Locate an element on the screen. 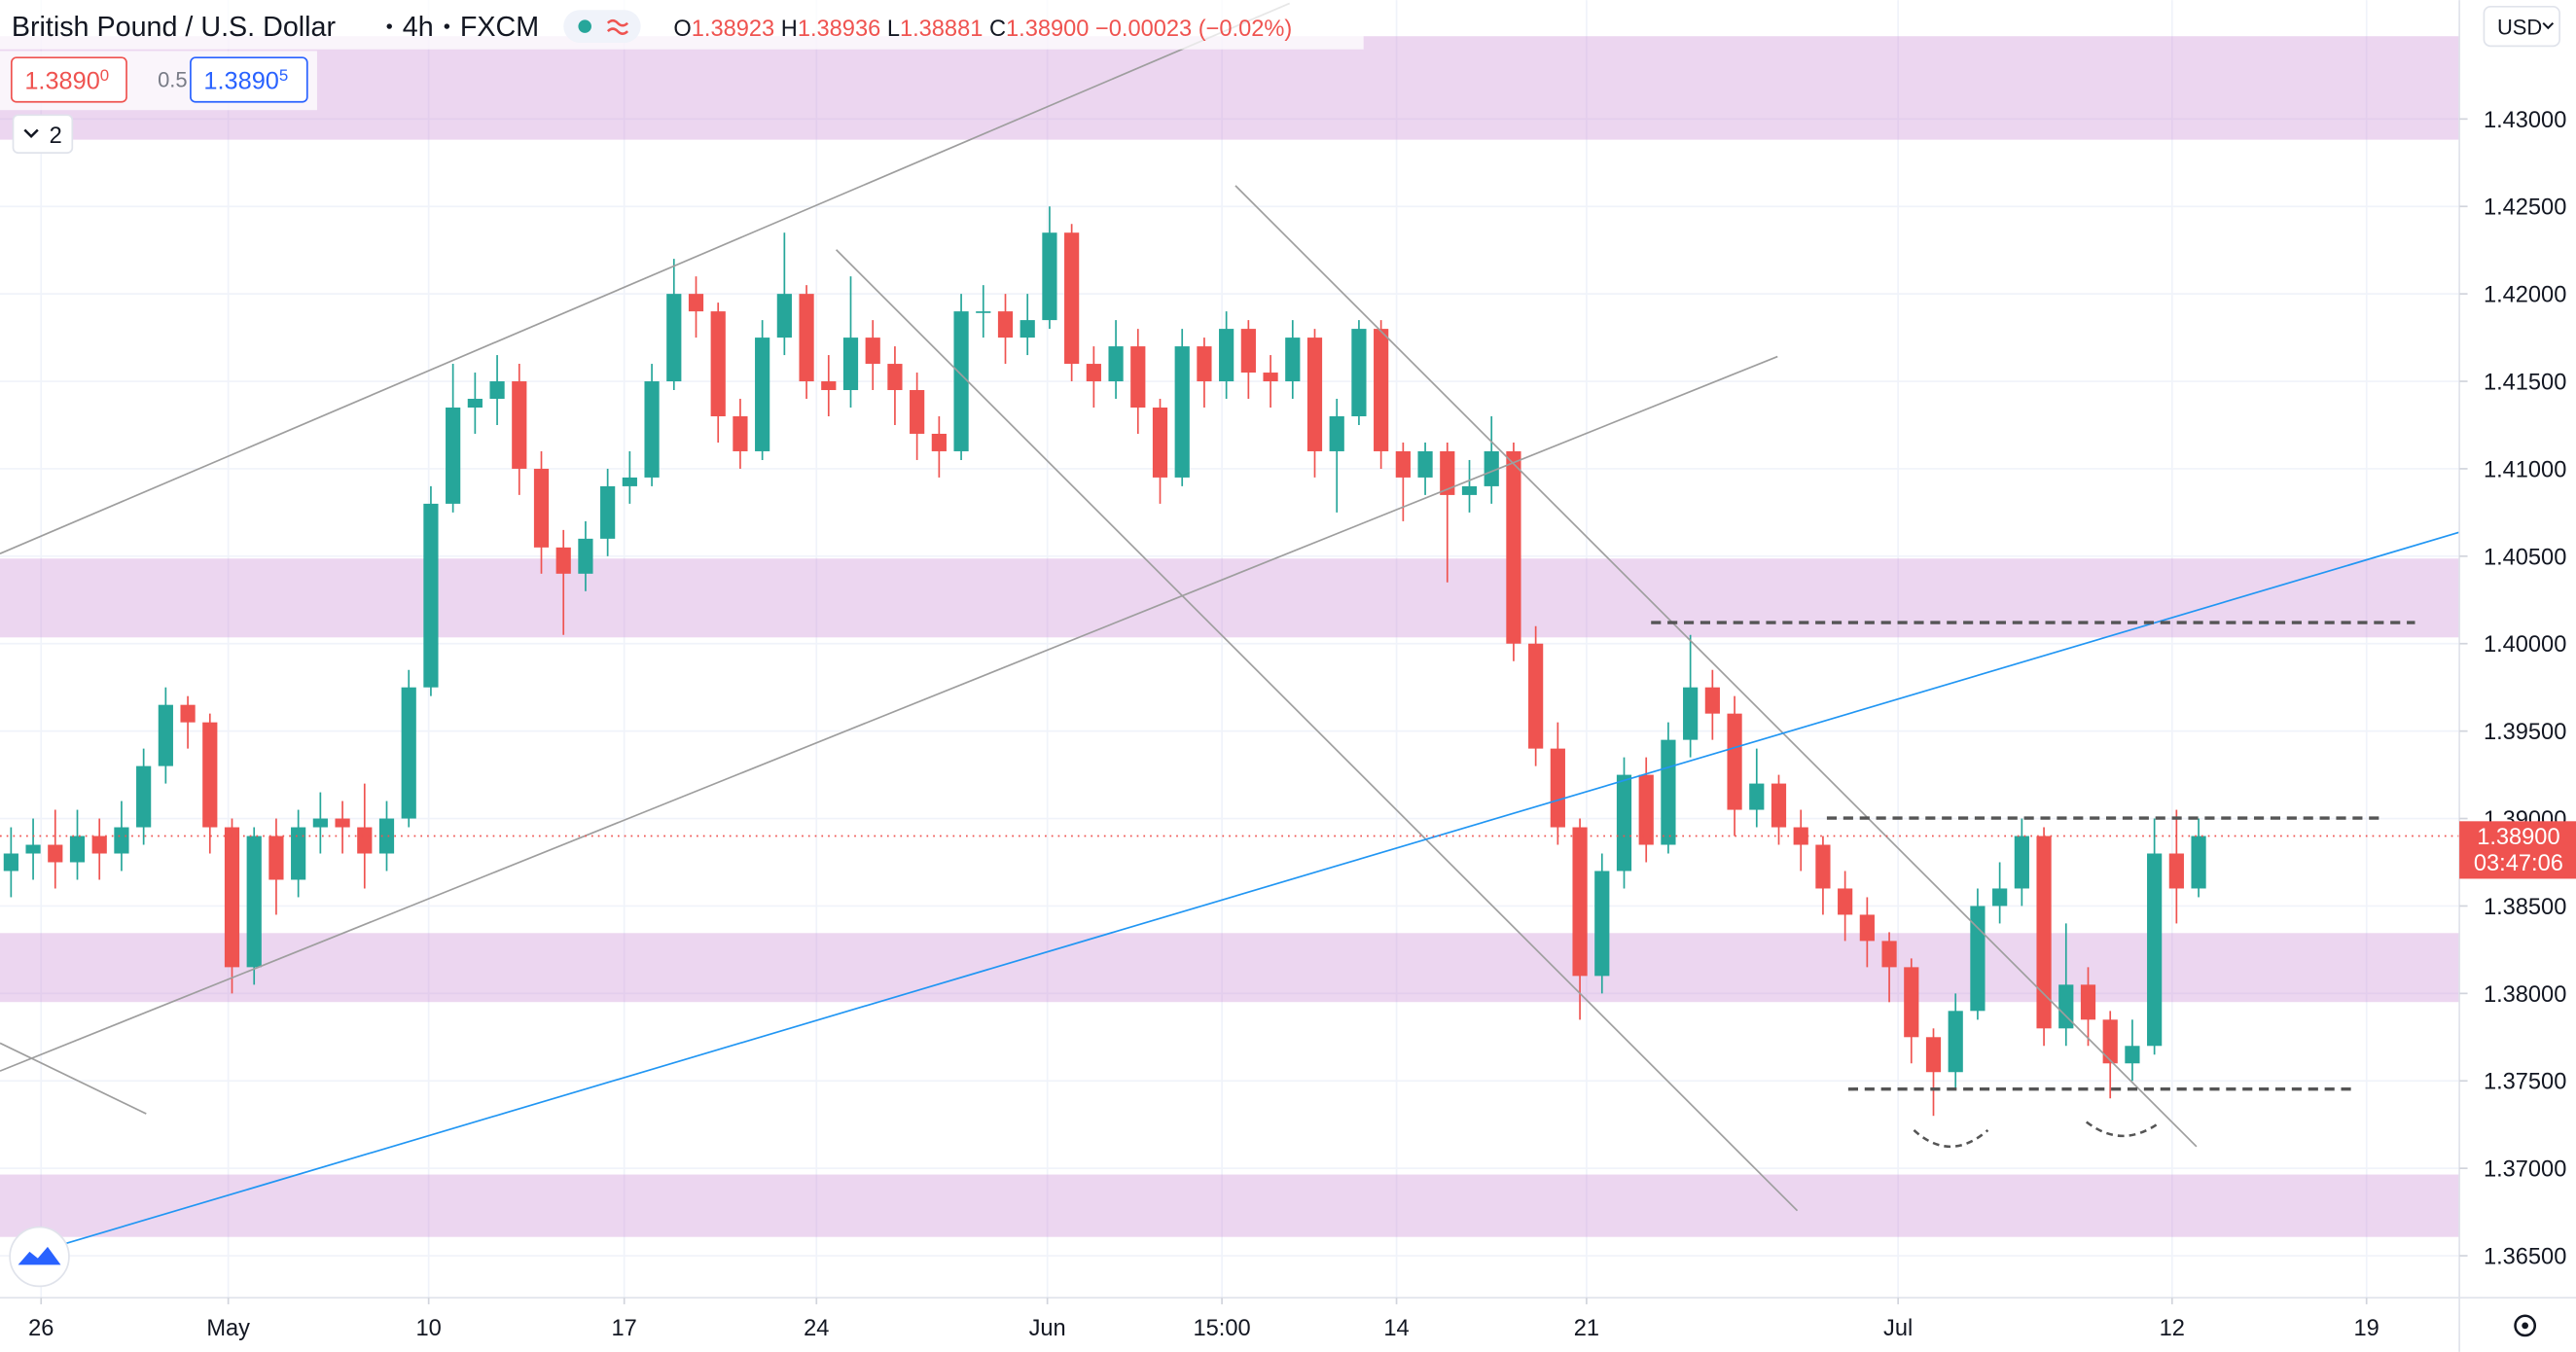 This screenshot has width=2576, height=1352. interval: 4h is located at coordinates (418, 28).